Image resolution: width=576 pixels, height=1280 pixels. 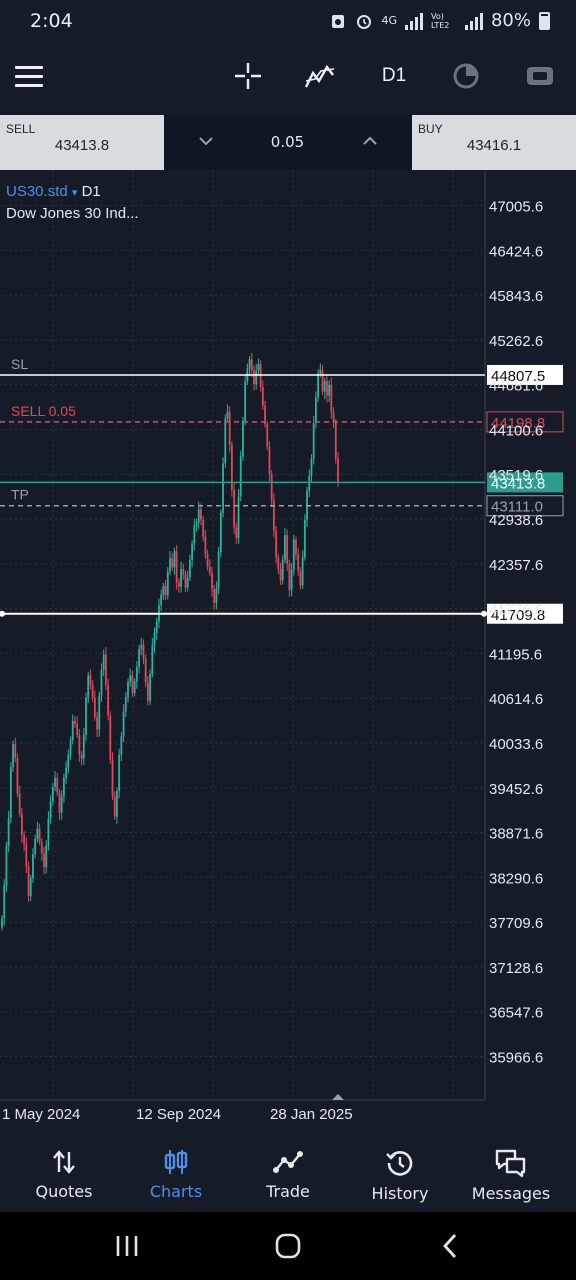 I want to click on nav-charts: Charts, so click(x=176, y=1170).